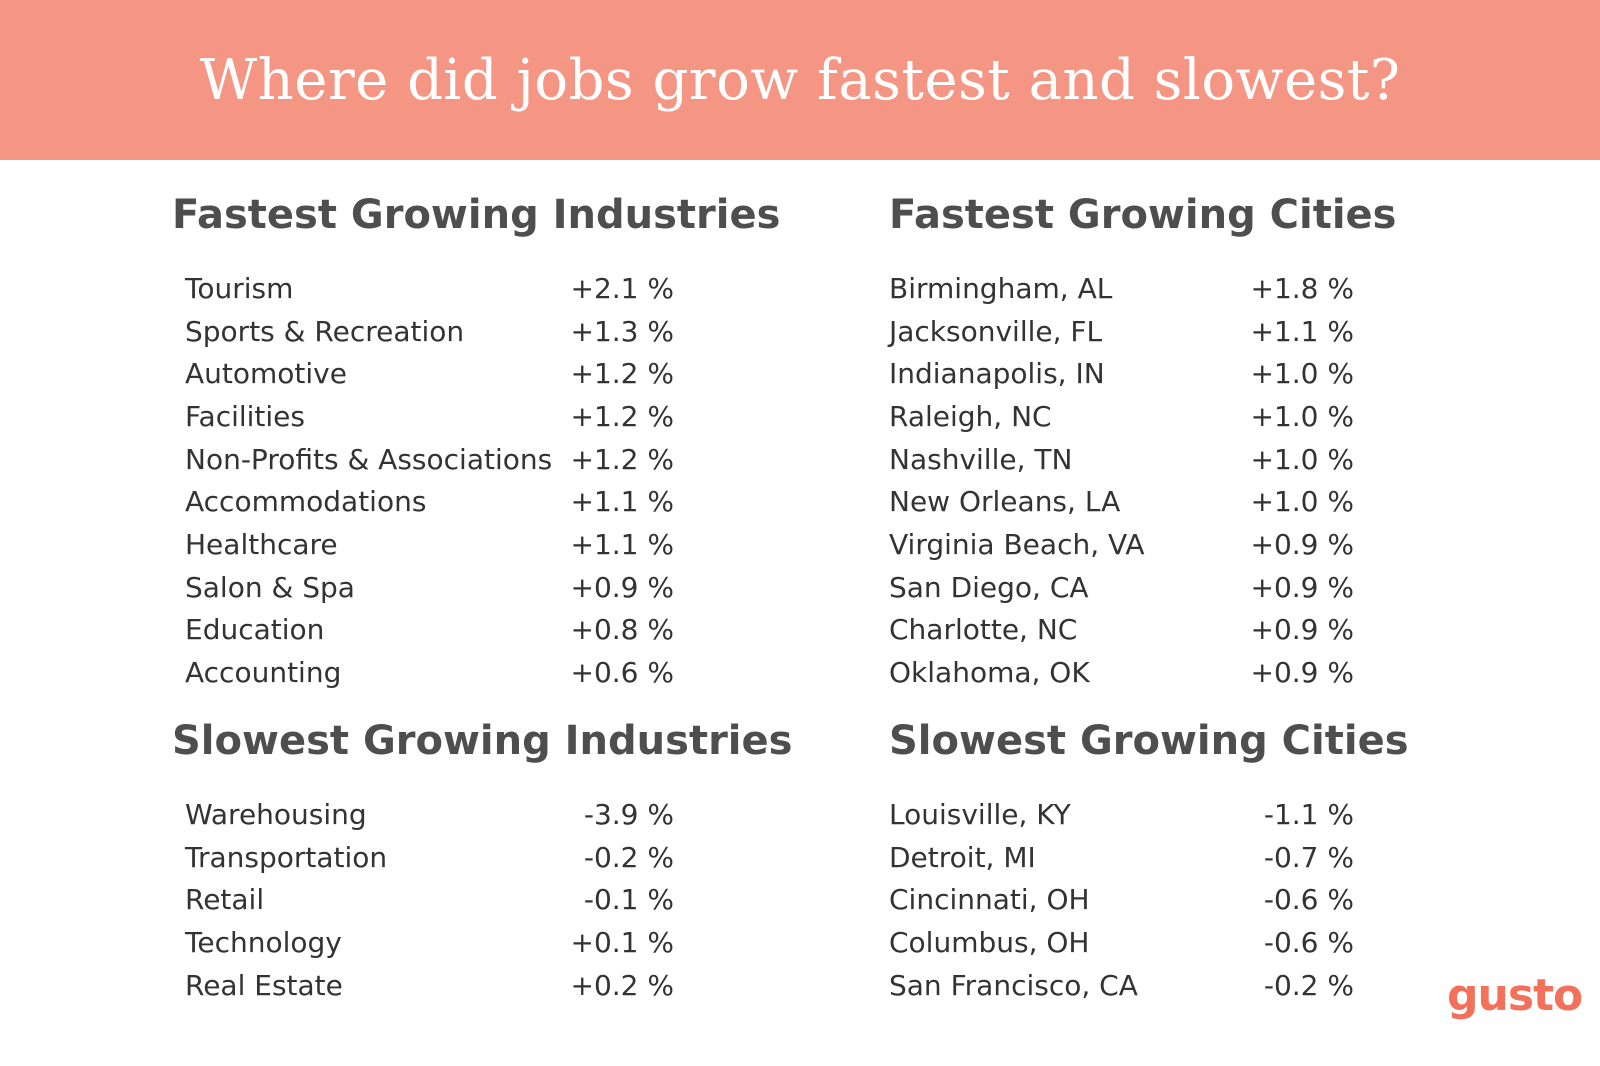 Image resolution: width=1600 pixels, height=1066 pixels. Describe the element at coordinates (628, 814) in the screenshot. I see `row-value: -3.9 %` at that location.